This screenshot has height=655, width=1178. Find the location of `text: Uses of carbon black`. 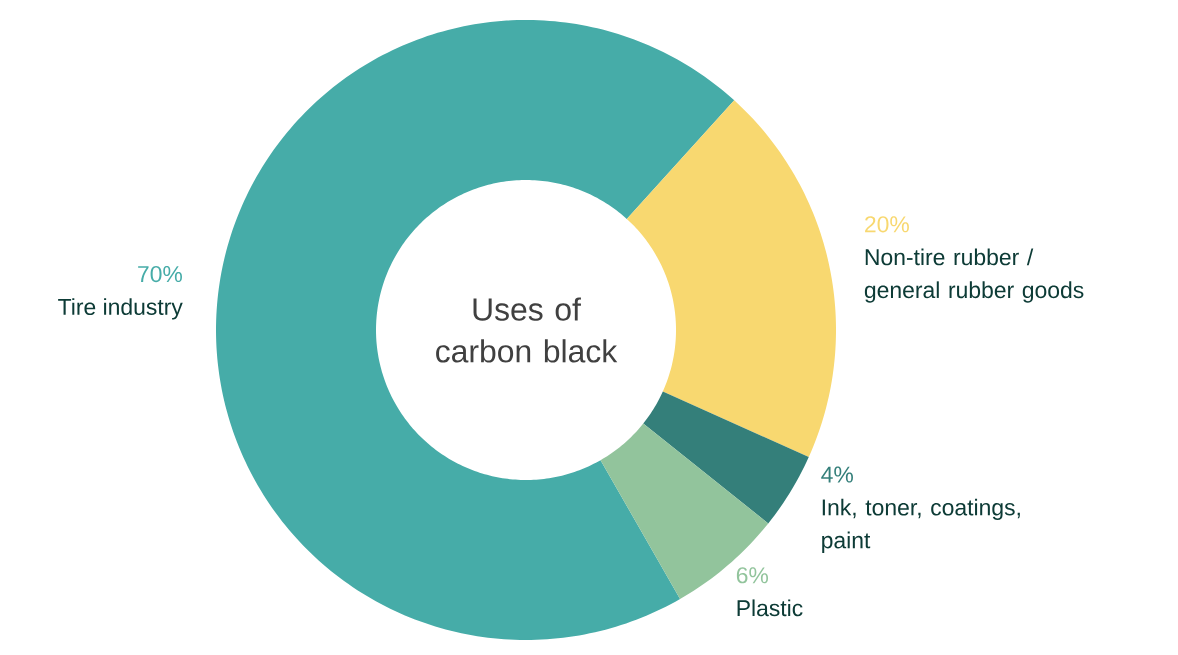

text: Uses of carbon black is located at coordinates (527, 330).